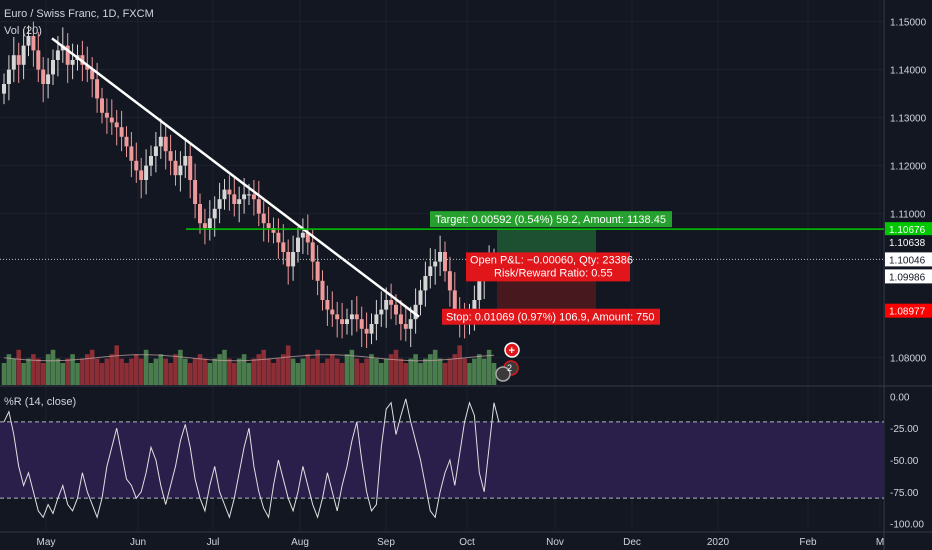 This screenshot has height=550, width=932. I want to click on indicator-legend: %R (14, close), so click(40, 402).